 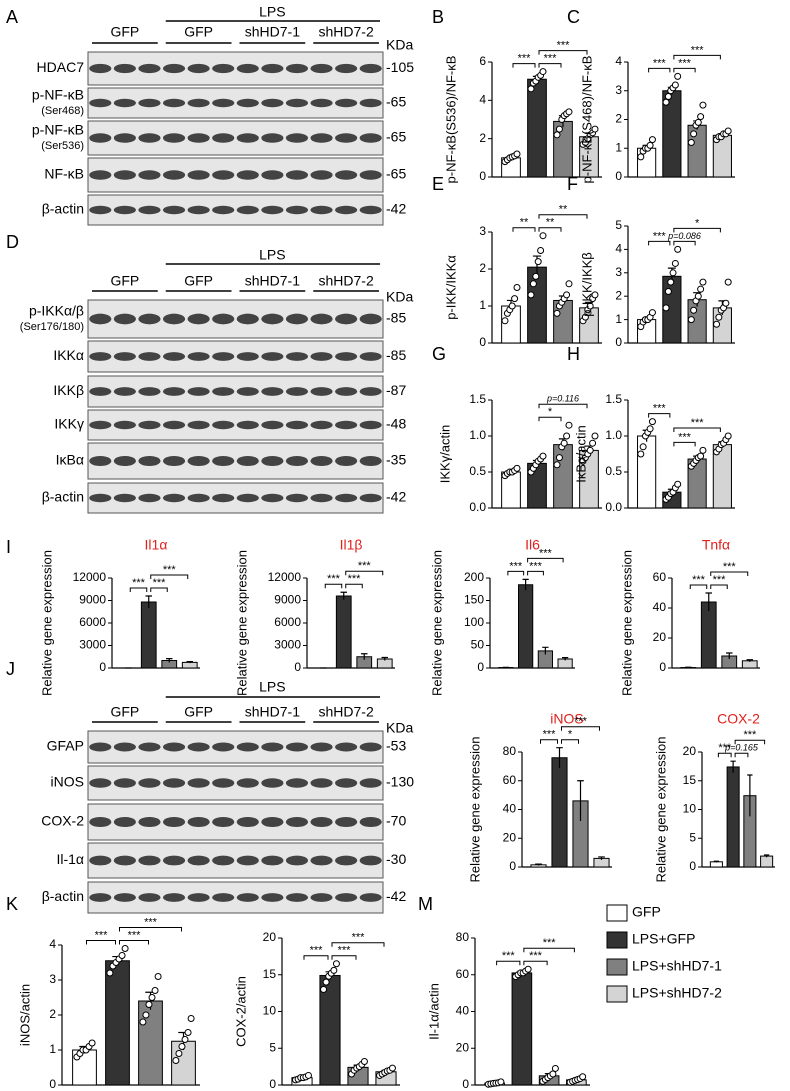 I want to click on y-tick-label: 200, so click(x=474, y=577).